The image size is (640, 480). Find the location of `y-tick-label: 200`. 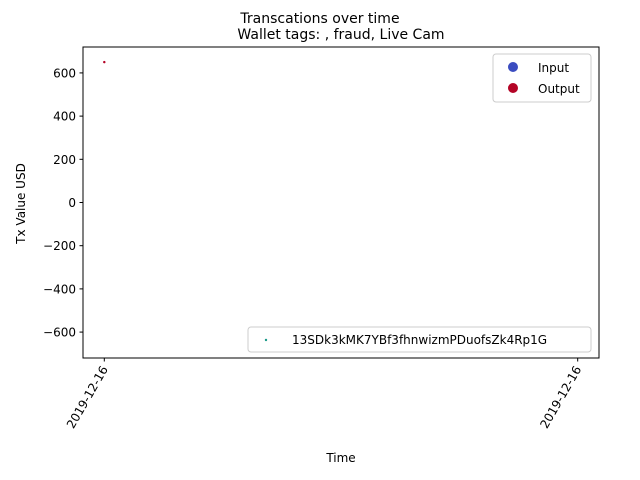

y-tick-label: 200 is located at coordinates (64, 160).